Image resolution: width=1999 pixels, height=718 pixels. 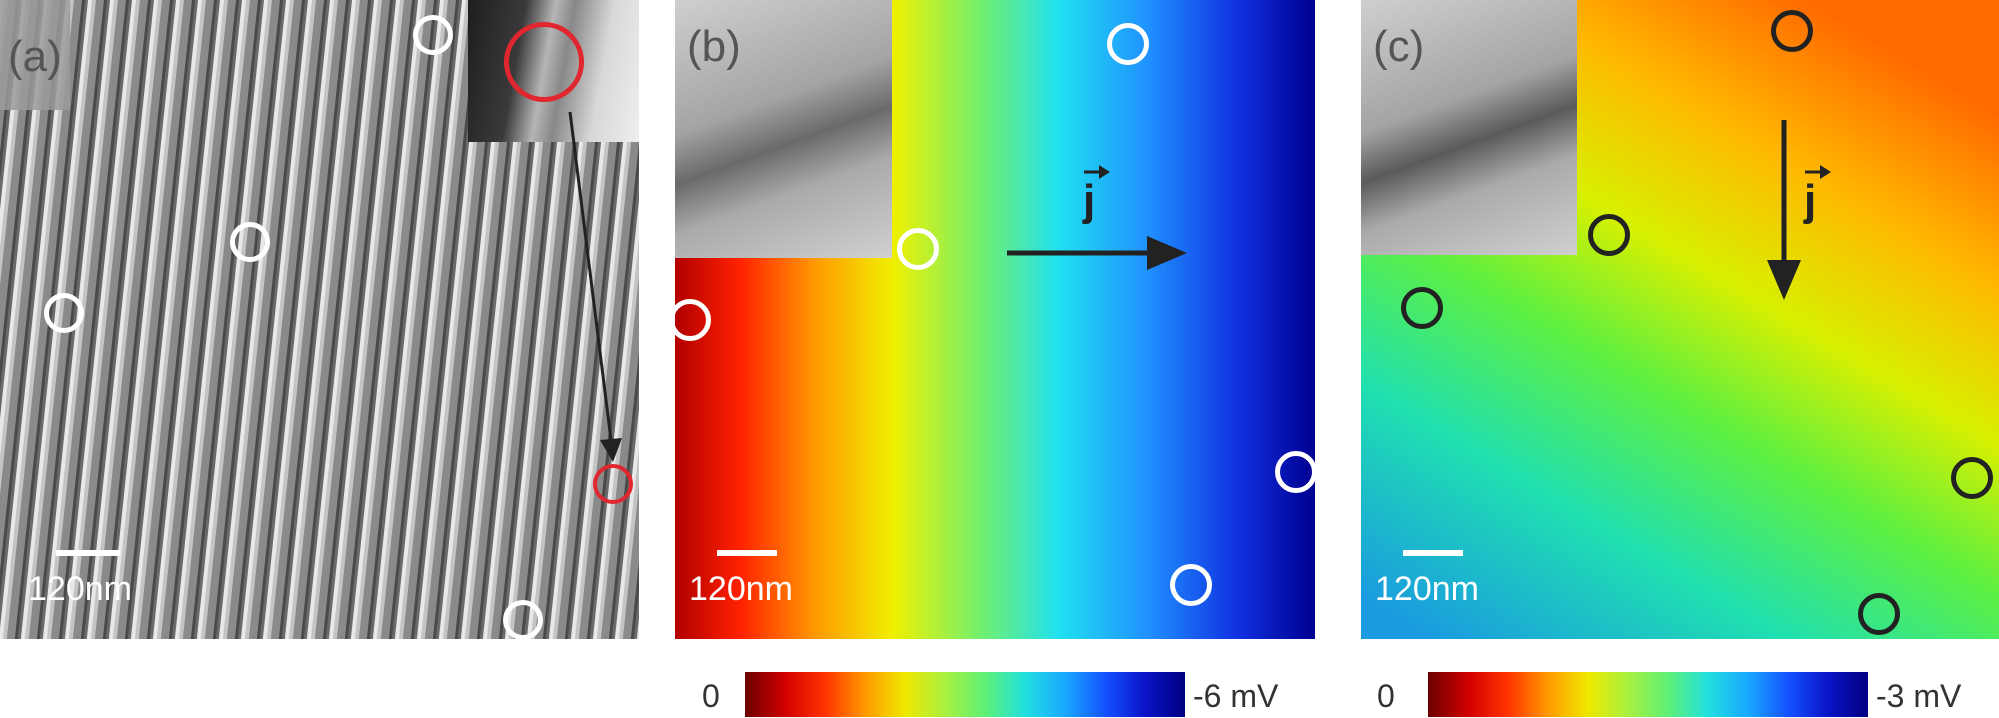 I want to click on inset-red-circle, so click(x=544, y=62).